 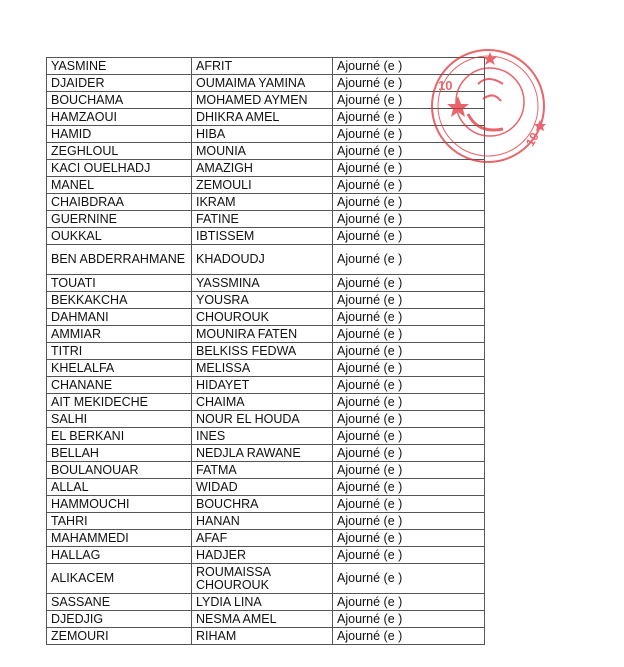 What do you see at coordinates (119, 487) in the screenshot?
I see `last-name-cell: ALLAL` at bounding box center [119, 487].